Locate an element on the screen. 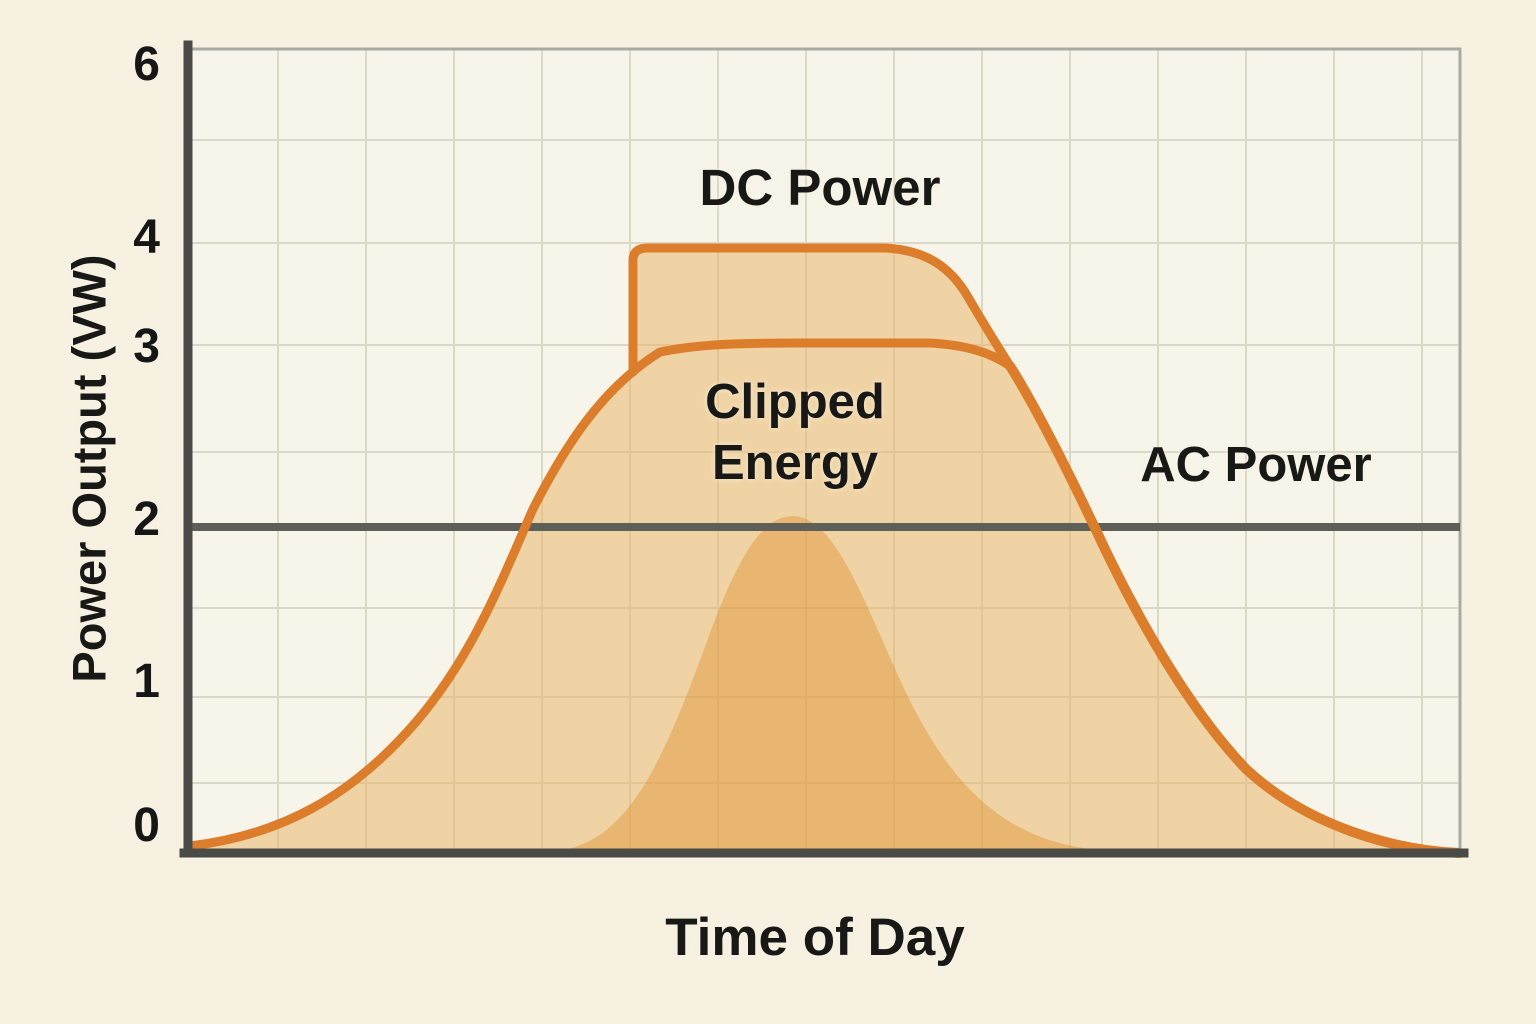 This screenshot has width=1536, height=1024. ytick-6: 6 is located at coordinates (146, 64).